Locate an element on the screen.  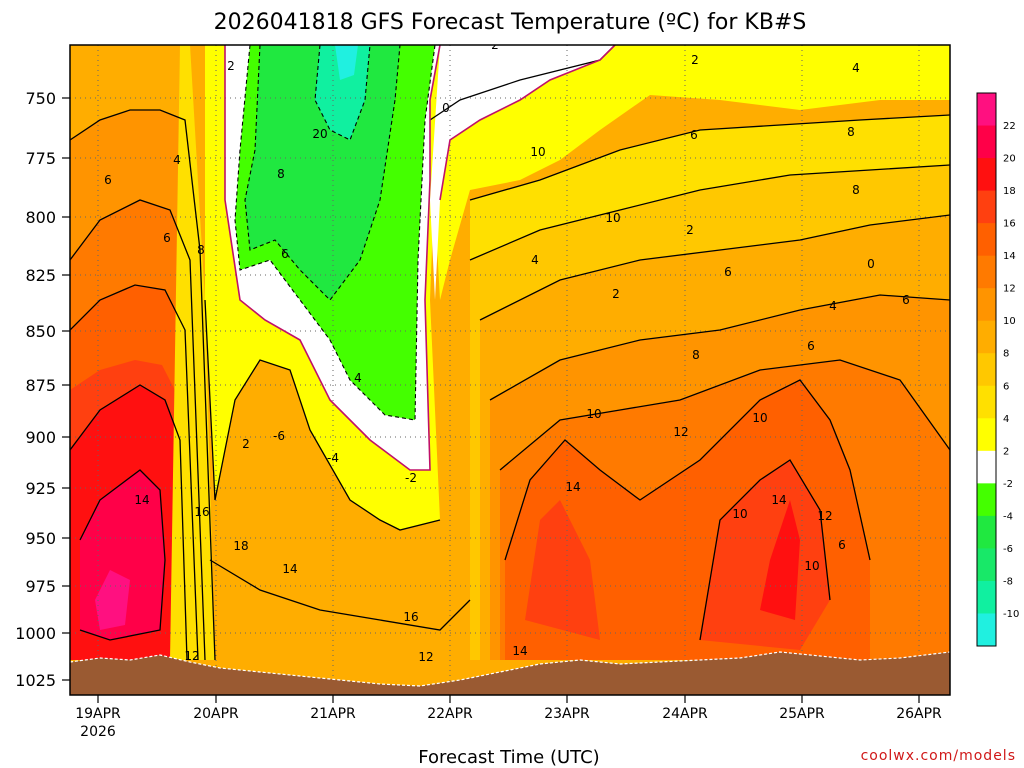
colorbar-label: -8 is located at coordinates (1008, 581).